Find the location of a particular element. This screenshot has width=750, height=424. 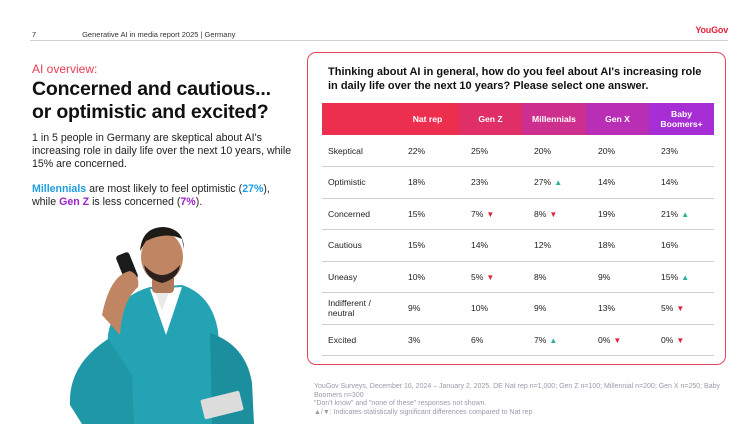

table-cell: 3% is located at coordinates (427, 340).